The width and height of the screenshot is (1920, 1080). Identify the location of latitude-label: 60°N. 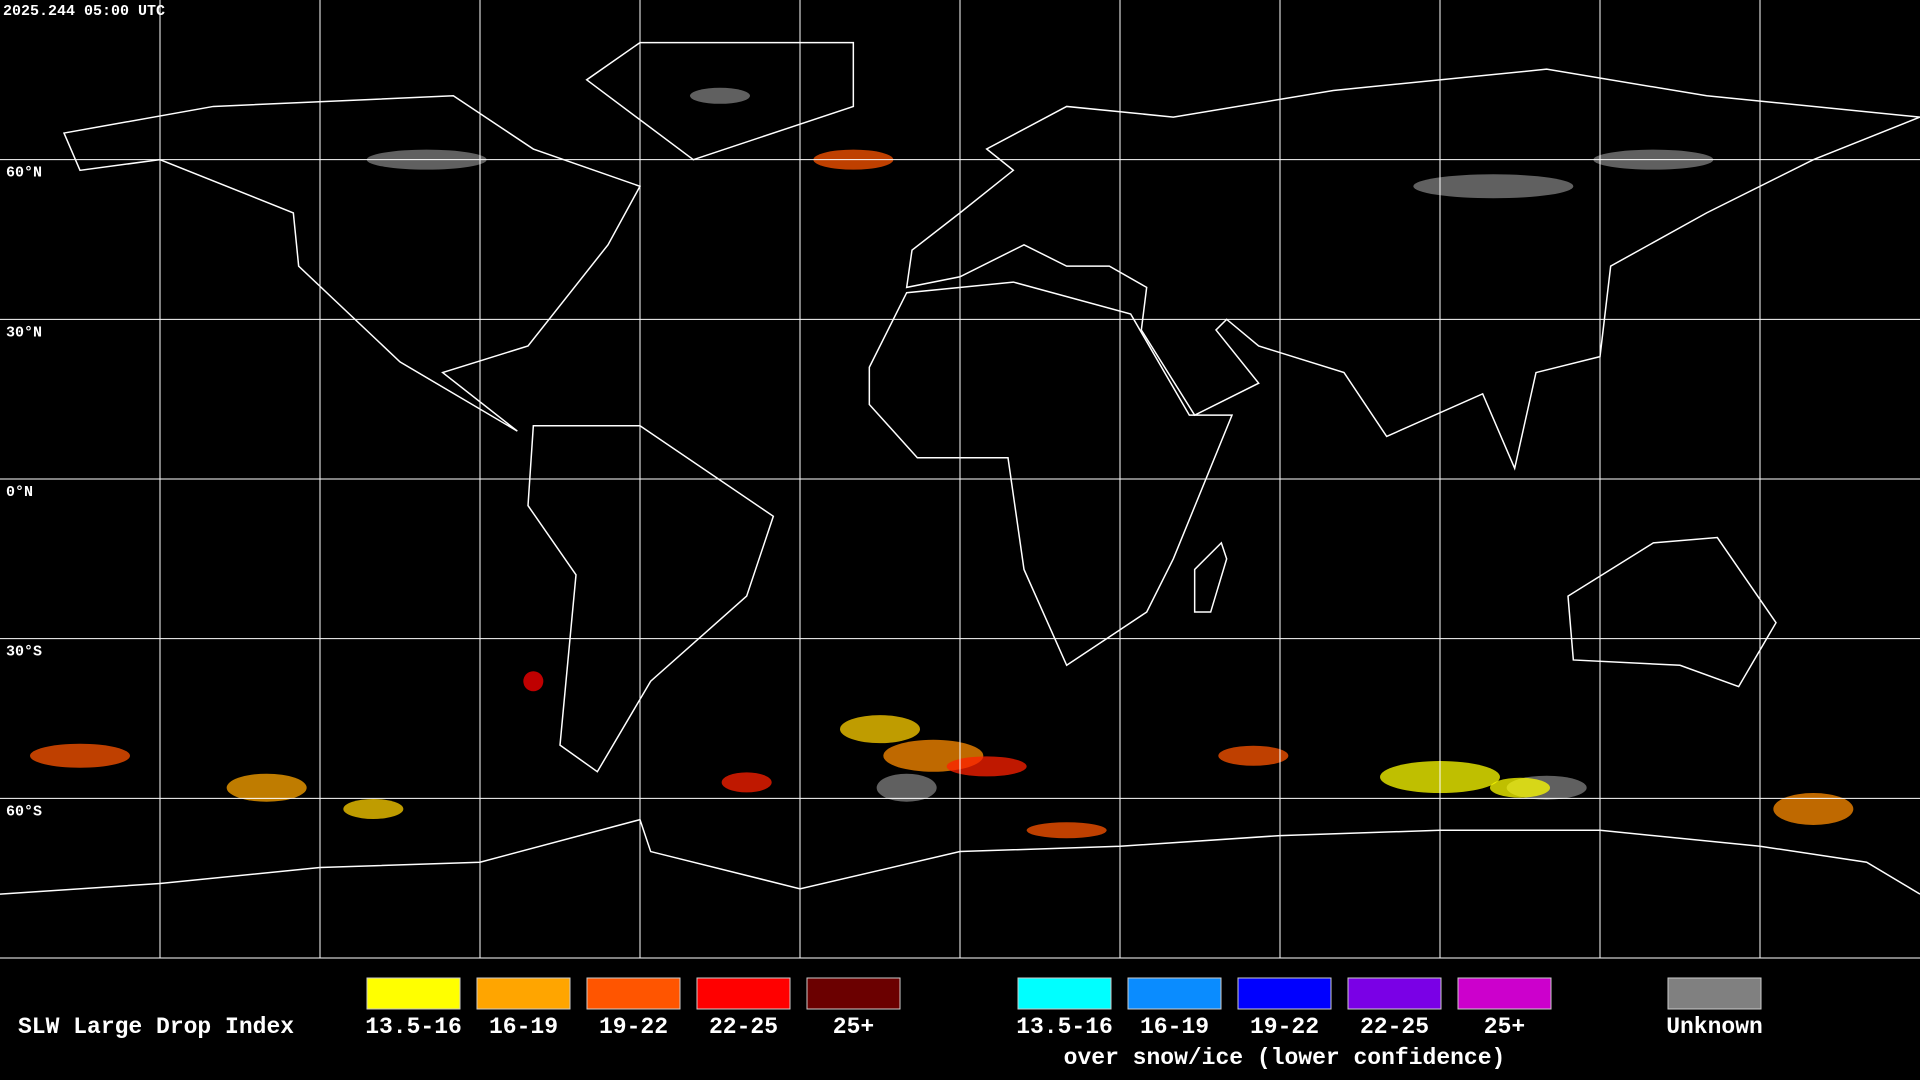
(24, 173).